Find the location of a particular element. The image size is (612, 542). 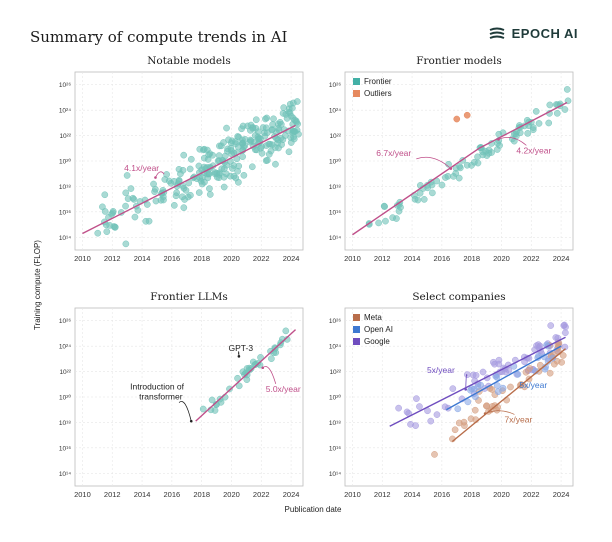

y-axis-label: Training compute (FLOP) is located at coordinates (37, 285).